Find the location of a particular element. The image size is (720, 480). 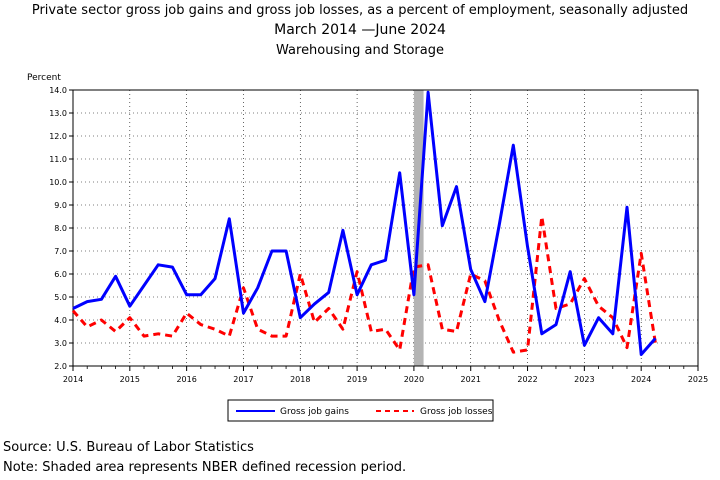

y-tick-label: 5.0 is located at coordinates (60, 297).